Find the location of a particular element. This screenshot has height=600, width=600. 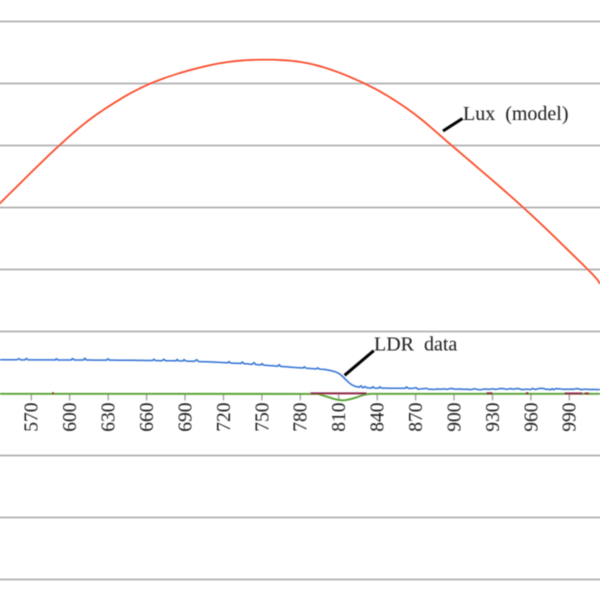

svg-text: 660 is located at coordinates (147, 417).